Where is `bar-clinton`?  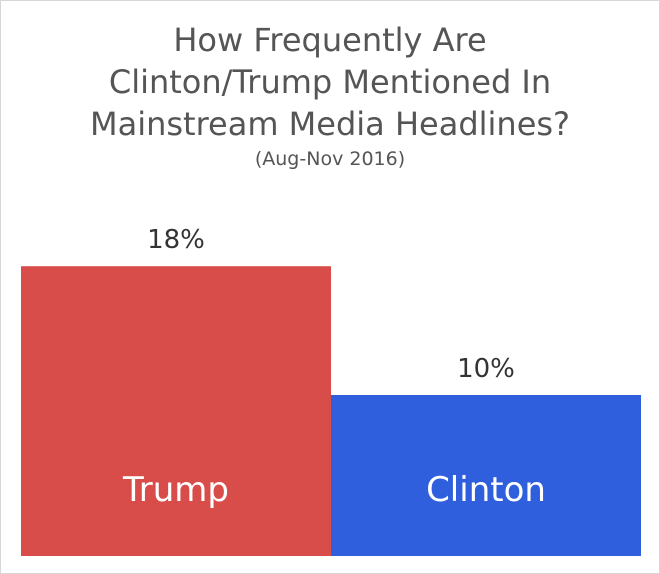 bar-clinton is located at coordinates (486, 475).